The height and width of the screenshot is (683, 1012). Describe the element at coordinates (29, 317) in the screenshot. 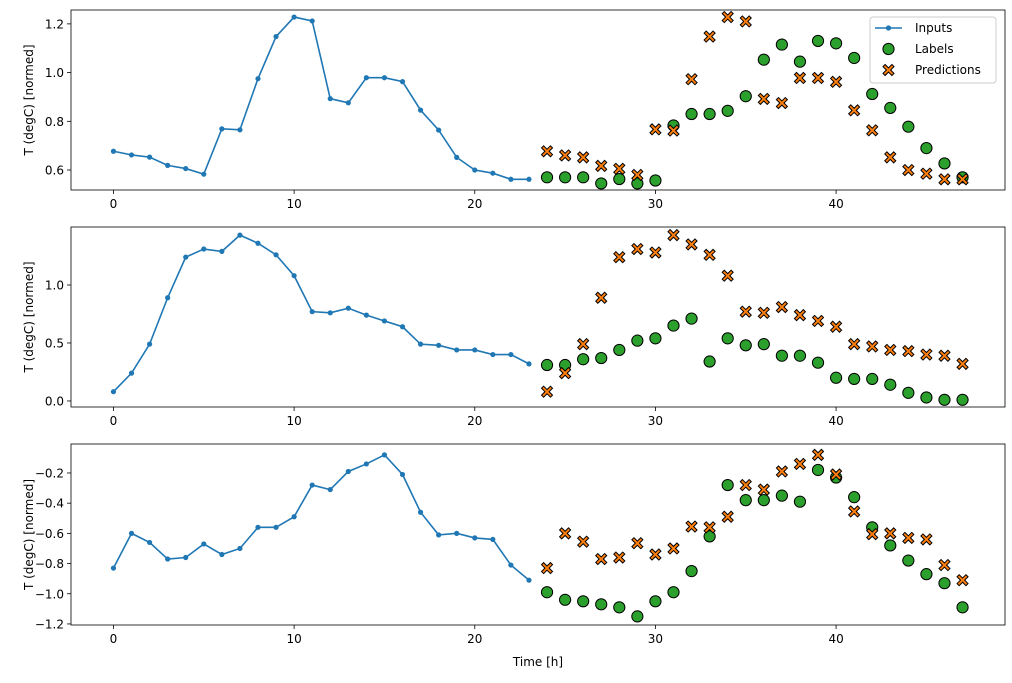

I see `y-axis-label: T (degC) [normed]` at that location.